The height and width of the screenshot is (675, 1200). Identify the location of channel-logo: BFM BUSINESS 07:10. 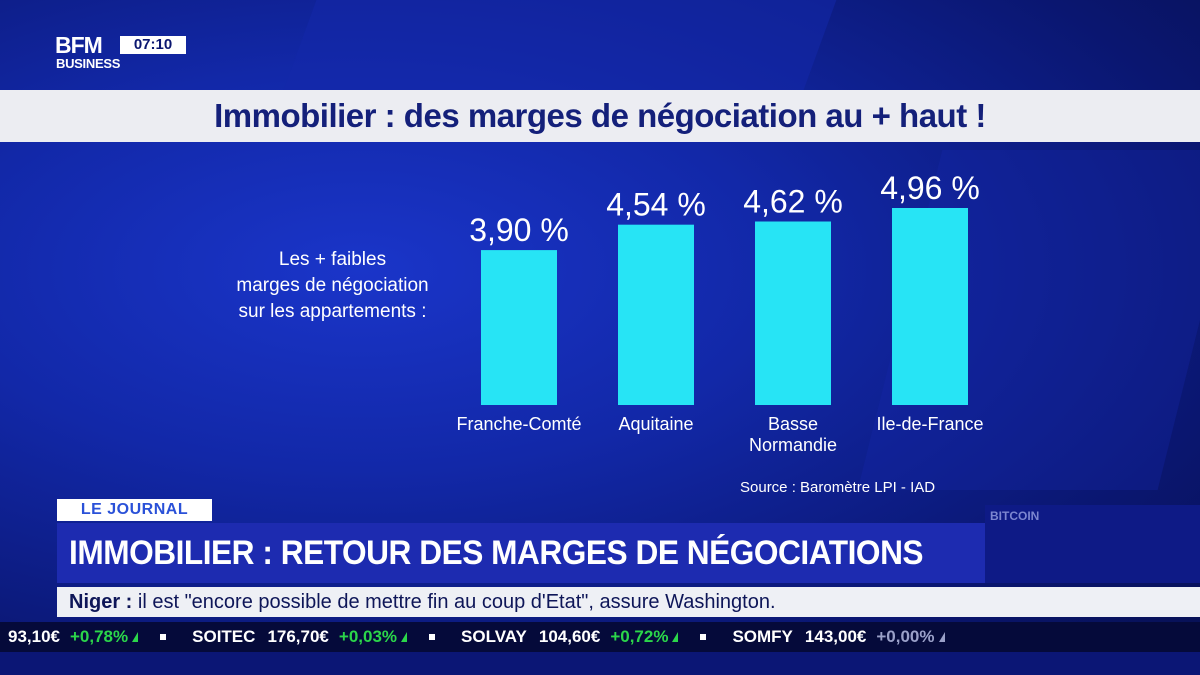
(122, 54).